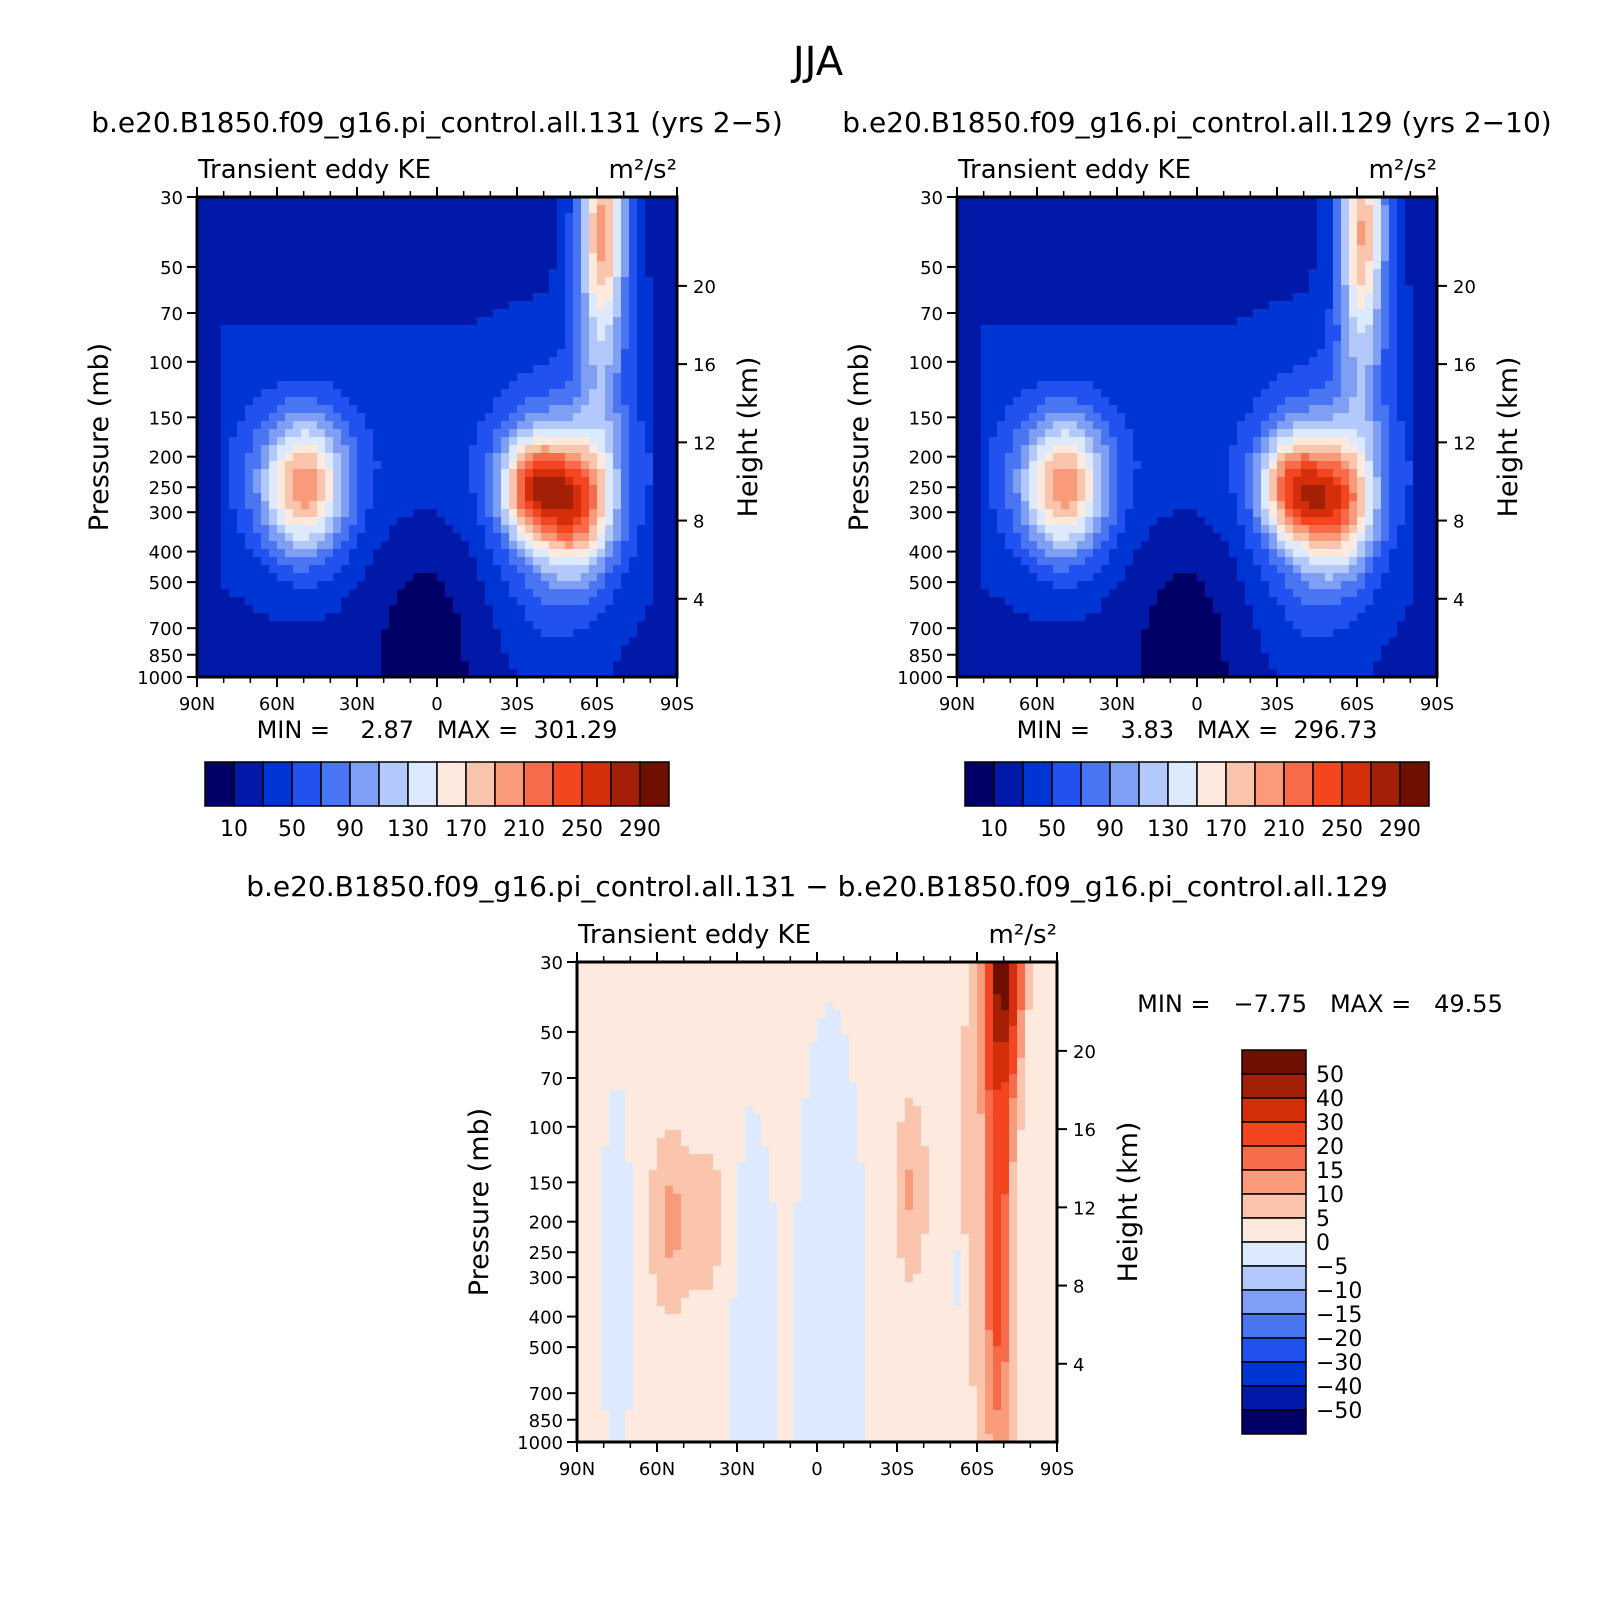 Image resolution: width=1622 pixels, height=1622 pixels. What do you see at coordinates (437, 801) in the screenshot?
I see `panel-1-colorbar: 10 50 90 130 170 210 250 290` at bounding box center [437, 801].